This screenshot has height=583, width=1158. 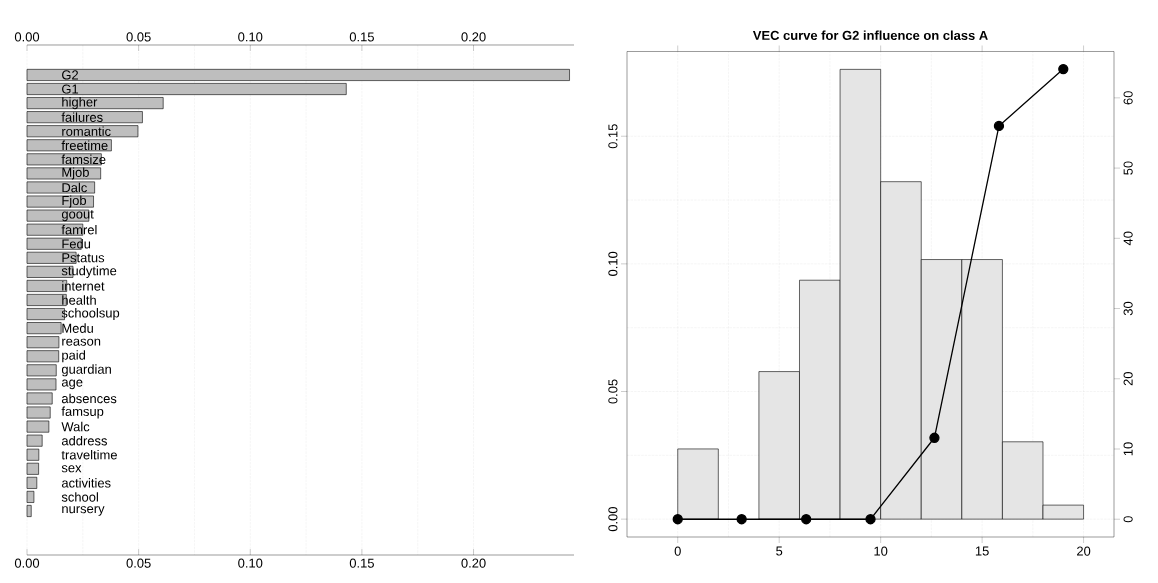 I want to click on y-tick-label: guardian, so click(x=86, y=370).